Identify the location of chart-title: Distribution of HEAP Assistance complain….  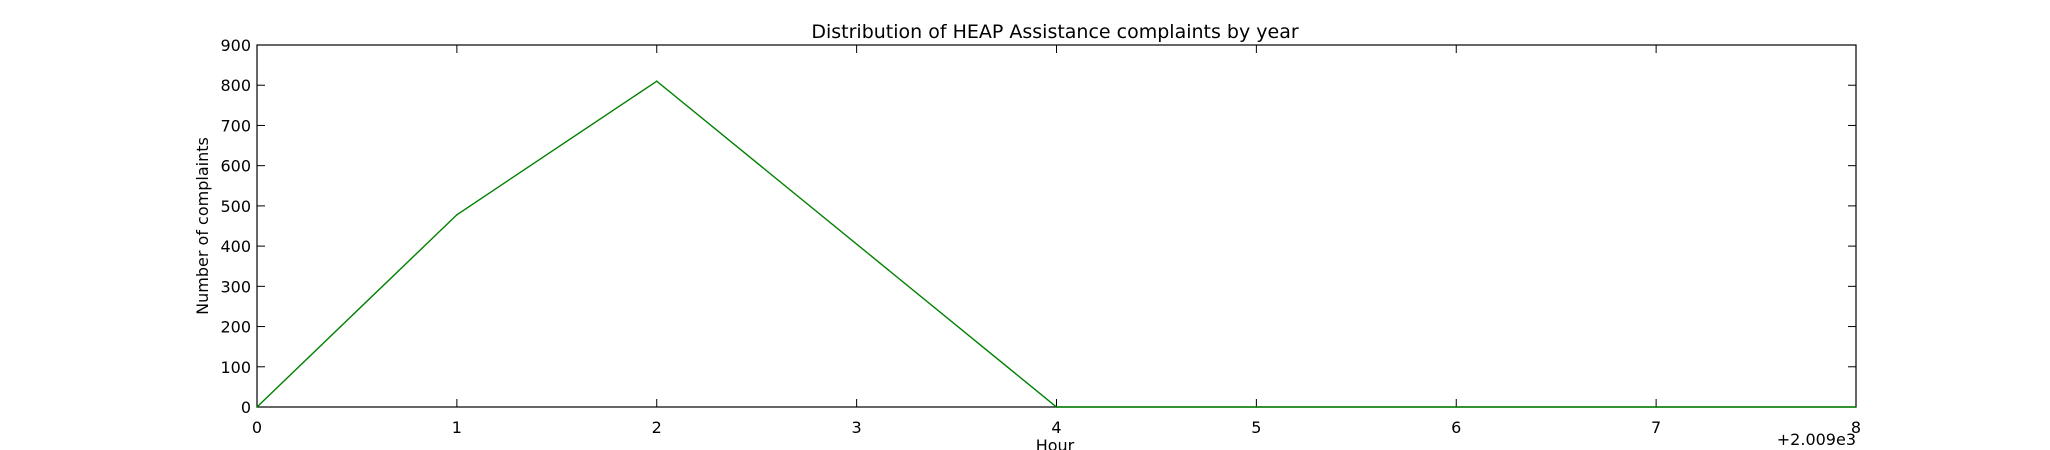
(1054, 32).